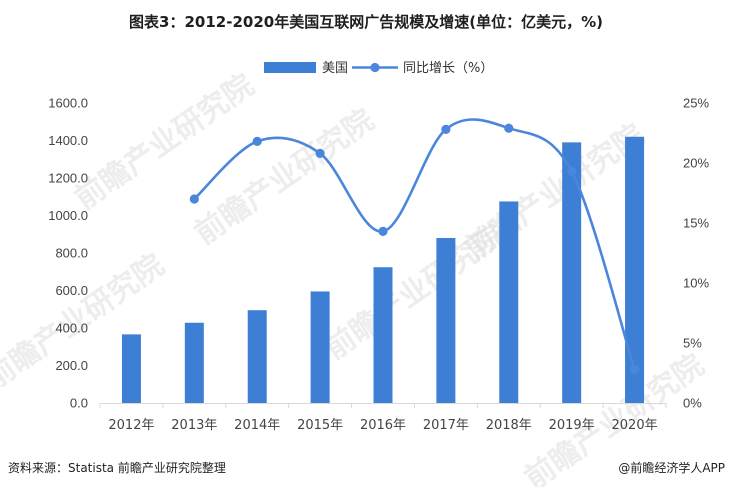 This screenshot has width=733, height=487. What do you see at coordinates (335, 68) in the screenshot?
I see `legend-label-bar: 美国` at bounding box center [335, 68].